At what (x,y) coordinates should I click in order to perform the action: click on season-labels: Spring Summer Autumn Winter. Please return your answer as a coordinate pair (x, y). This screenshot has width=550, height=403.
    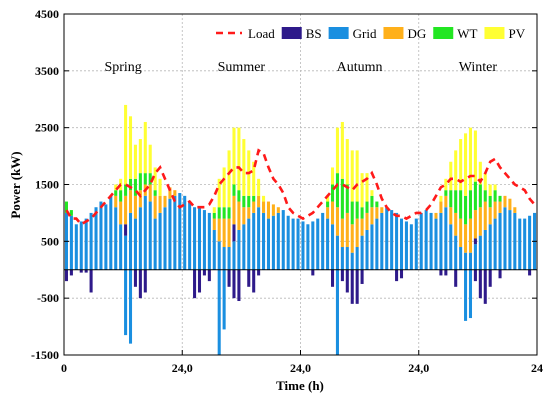
    Looking at the image, I should click on (300, 67).